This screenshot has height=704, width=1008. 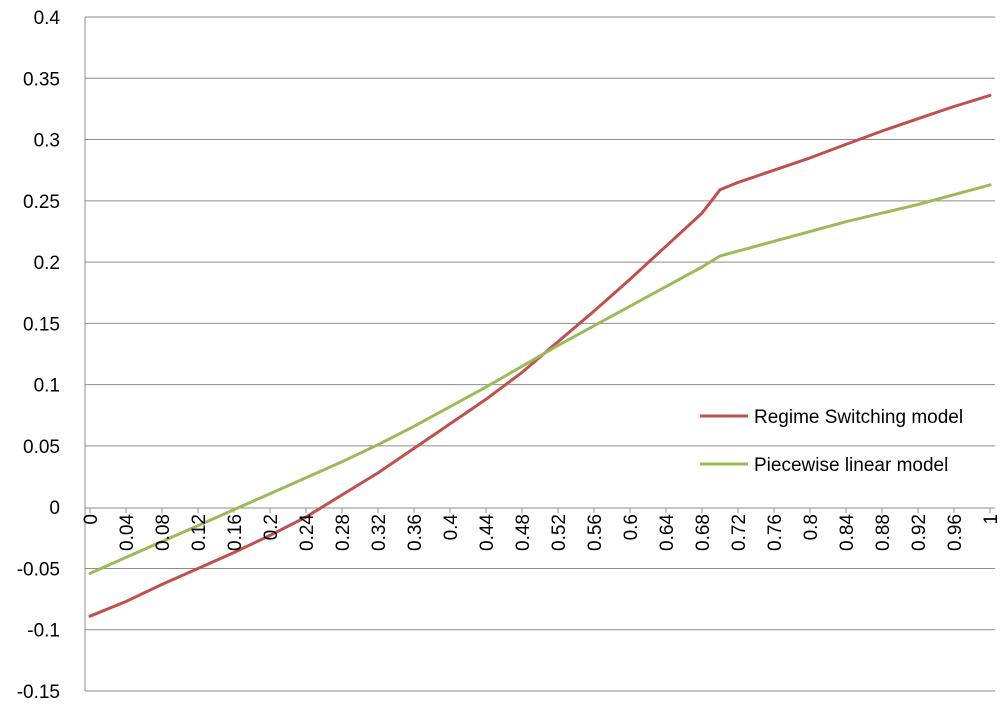 What do you see at coordinates (127, 532) in the screenshot?
I see `x-tick-label: 0.04` at bounding box center [127, 532].